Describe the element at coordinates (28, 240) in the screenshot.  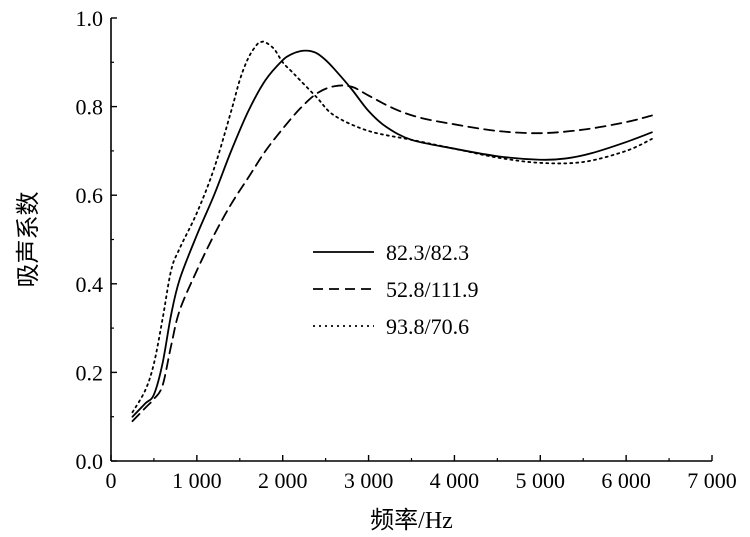
I see `y-axis-title: 吸声系数` at that location.